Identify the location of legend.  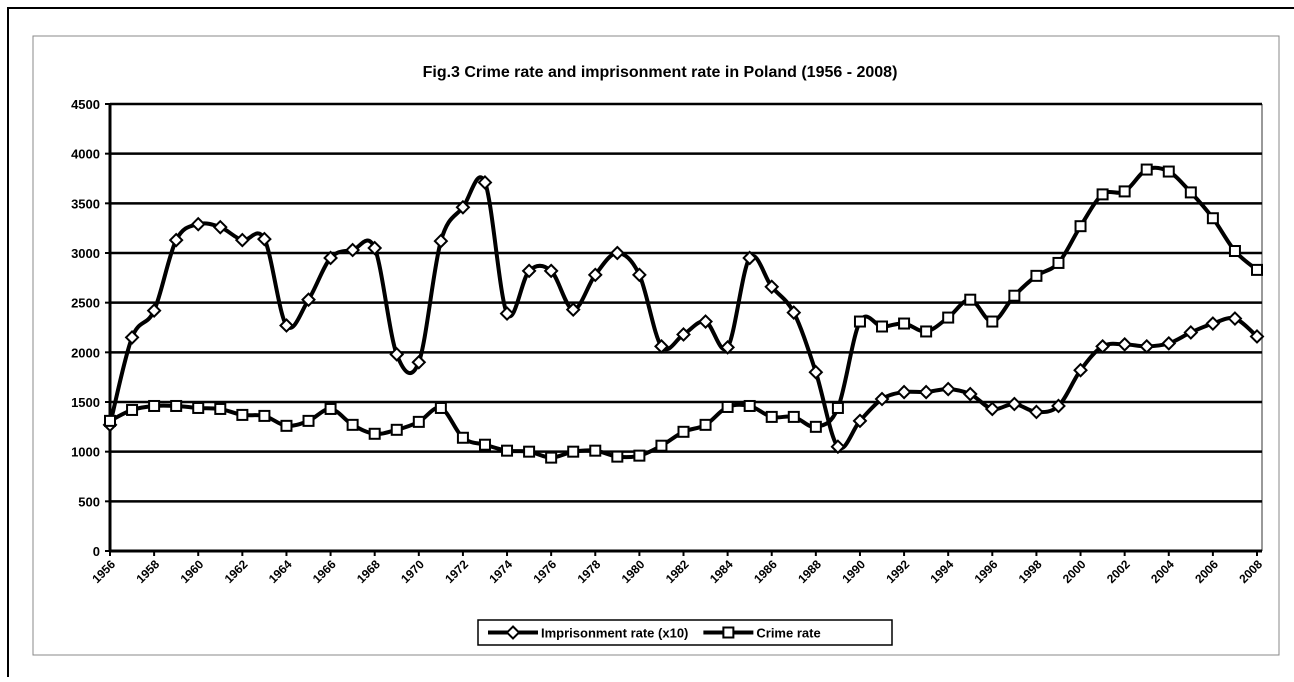
(685, 632).